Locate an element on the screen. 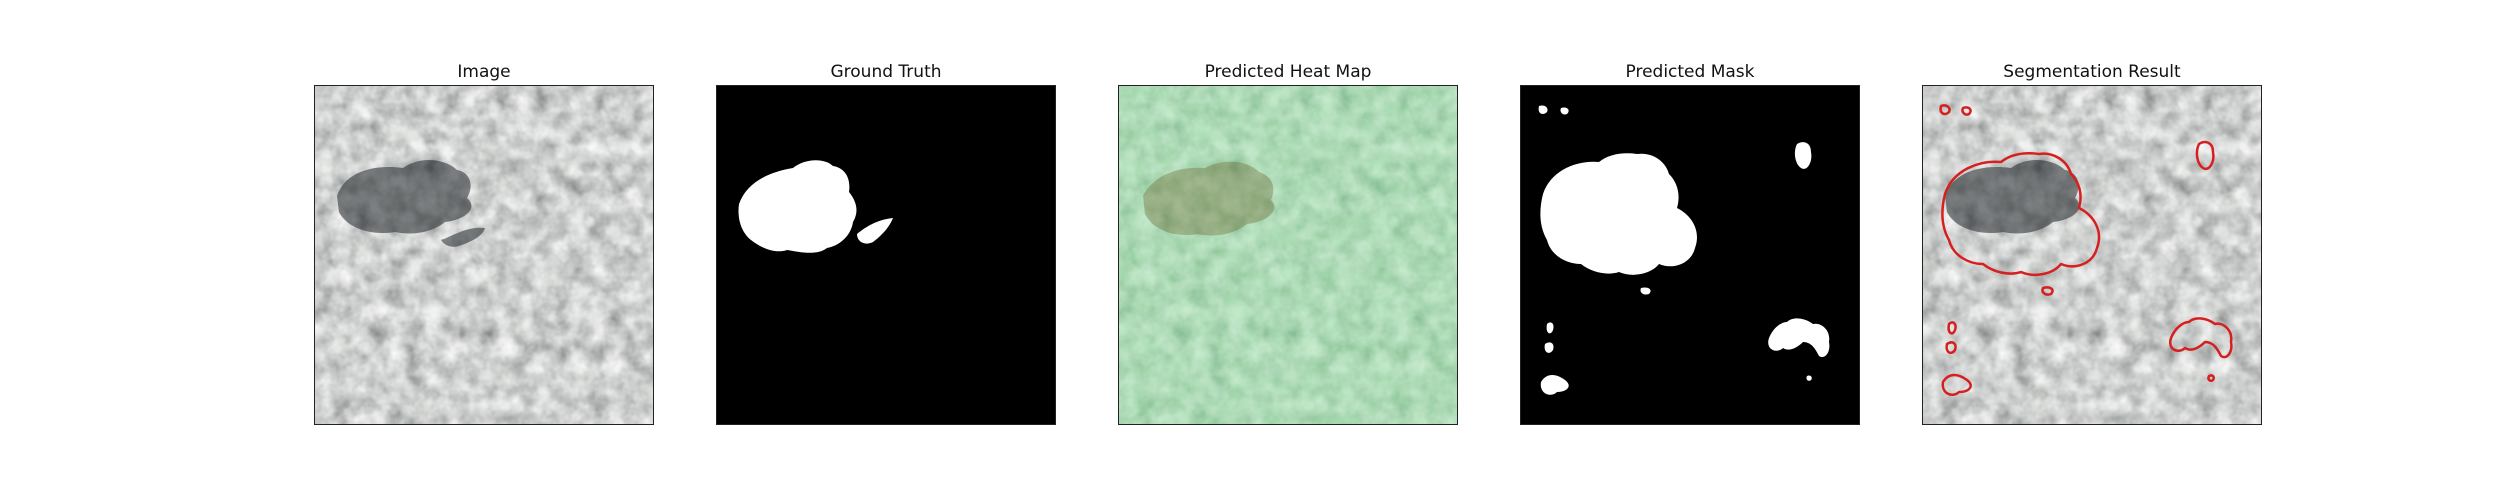  panel-ground-truth: Ground Truth is located at coordinates (886, 245).